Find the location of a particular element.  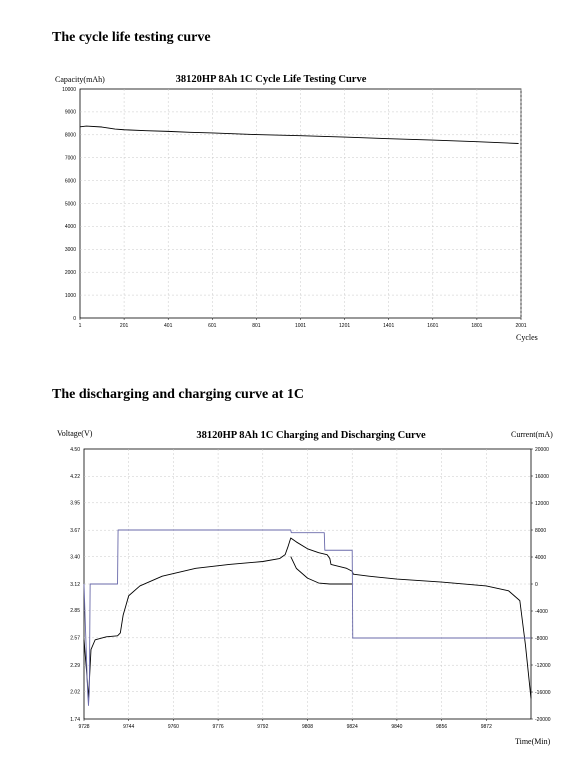

y-tick-label: 2.29 is located at coordinates (75, 666).